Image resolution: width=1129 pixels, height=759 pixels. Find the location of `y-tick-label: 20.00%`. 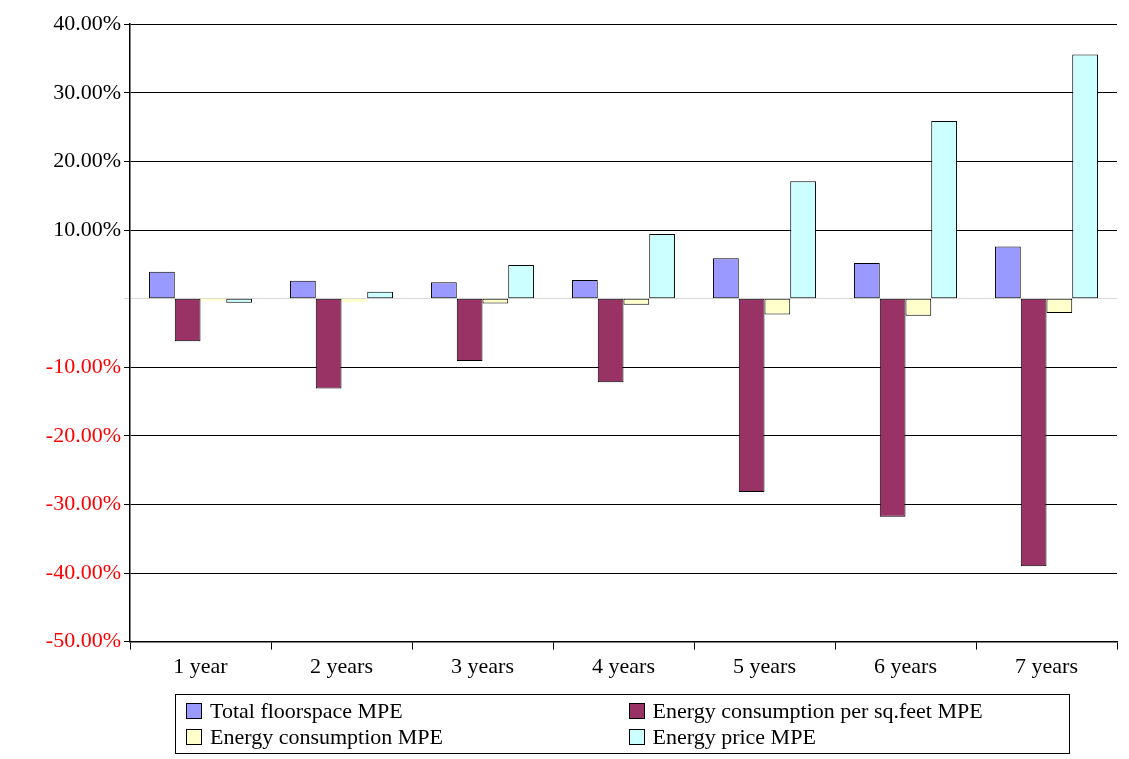

y-tick-label: 20.00% is located at coordinates (87, 160).